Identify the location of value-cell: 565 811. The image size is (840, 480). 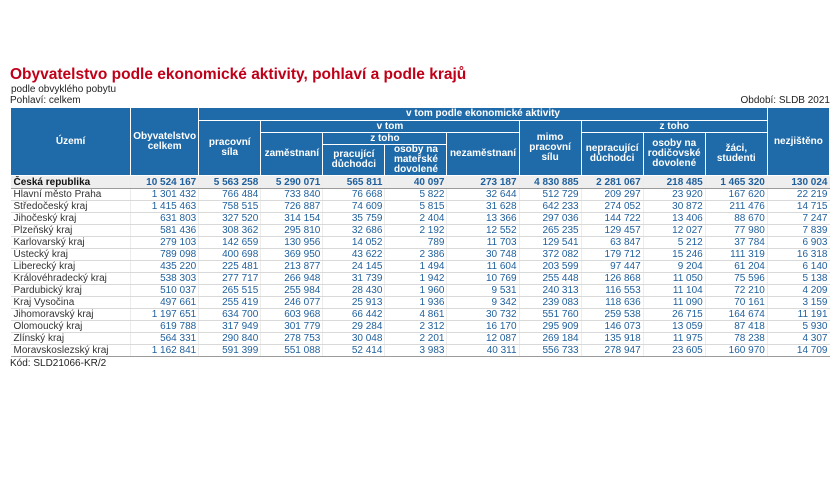
(353, 182).